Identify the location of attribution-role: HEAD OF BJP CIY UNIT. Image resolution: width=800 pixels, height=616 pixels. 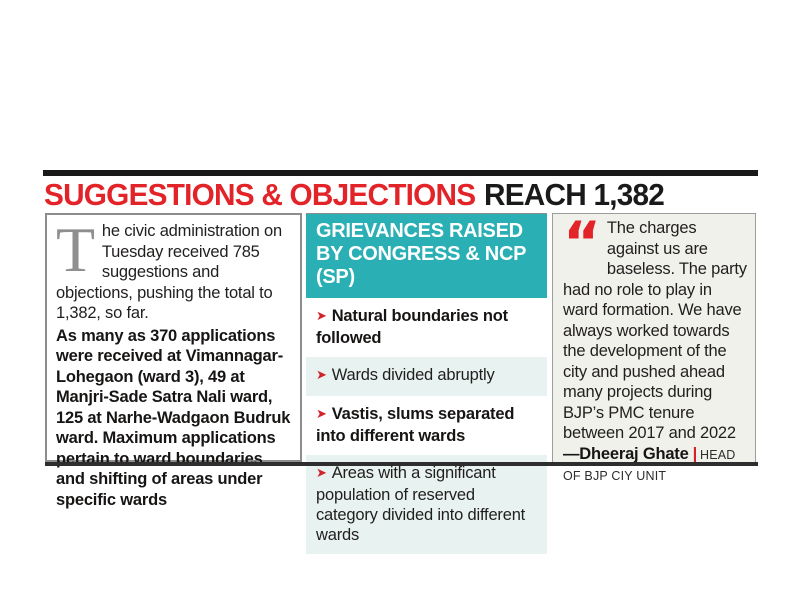
(649, 465).